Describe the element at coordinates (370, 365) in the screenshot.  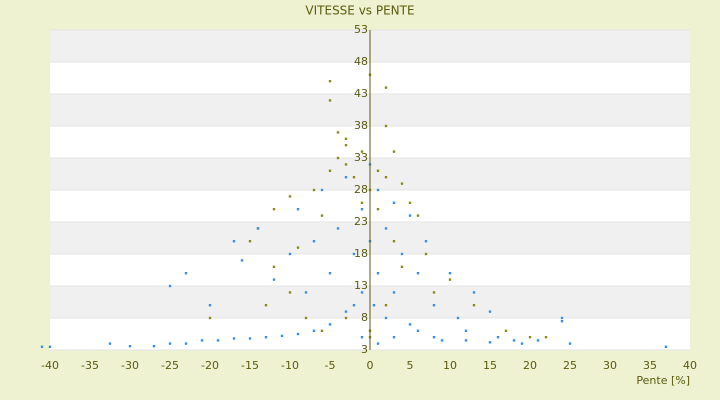
I see `x-tick-label: 0` at that location.